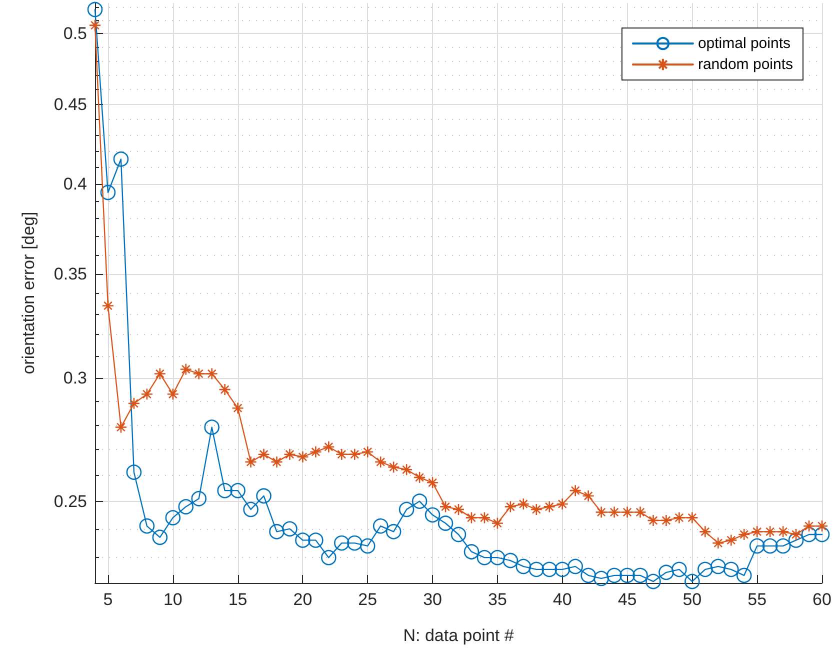  I want to click on y-tick-label: 0.45, so click(70, 104).